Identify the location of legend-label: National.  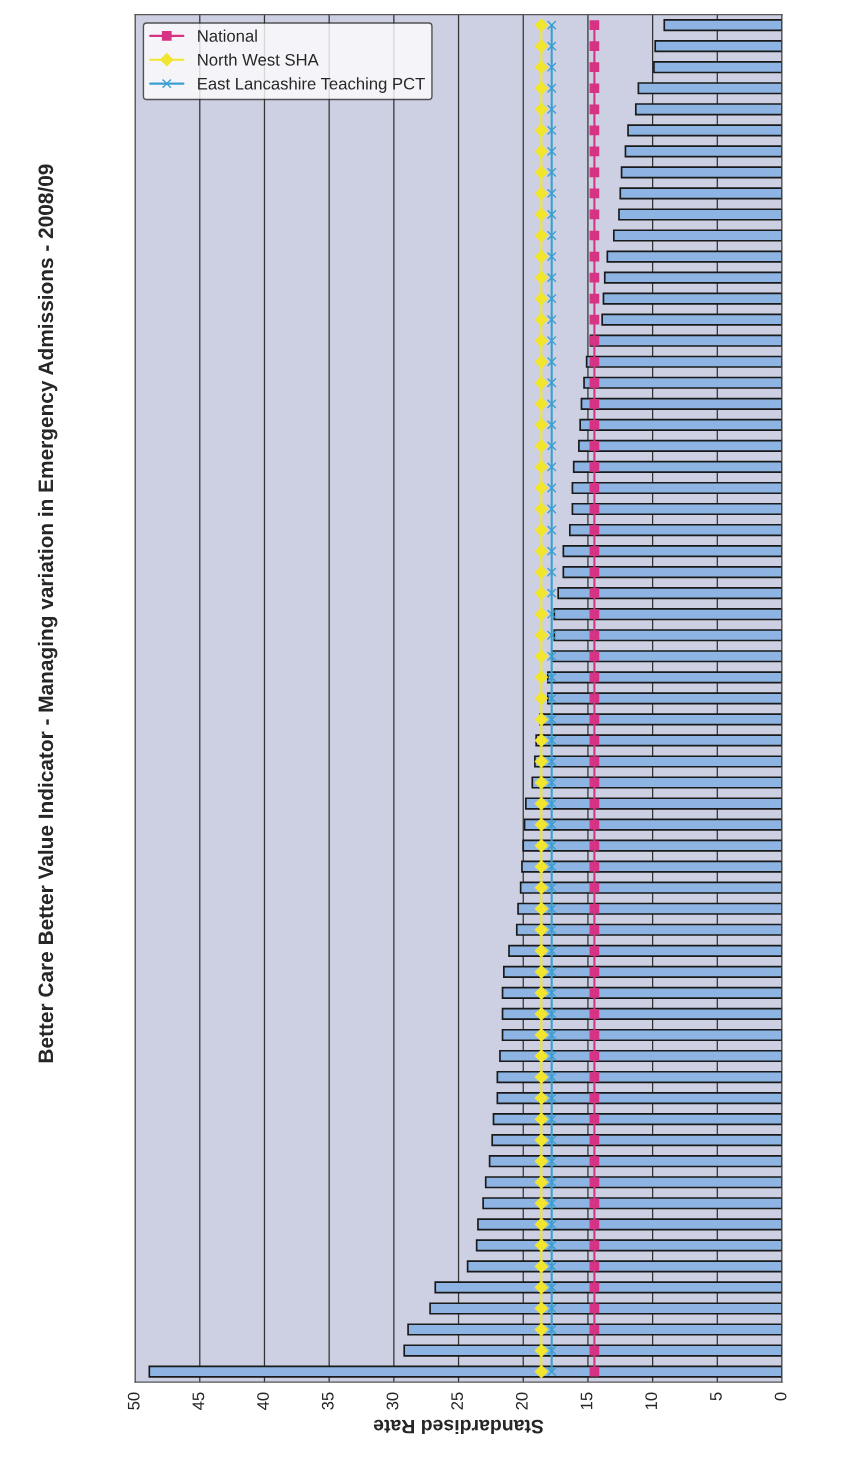
(227, 35).